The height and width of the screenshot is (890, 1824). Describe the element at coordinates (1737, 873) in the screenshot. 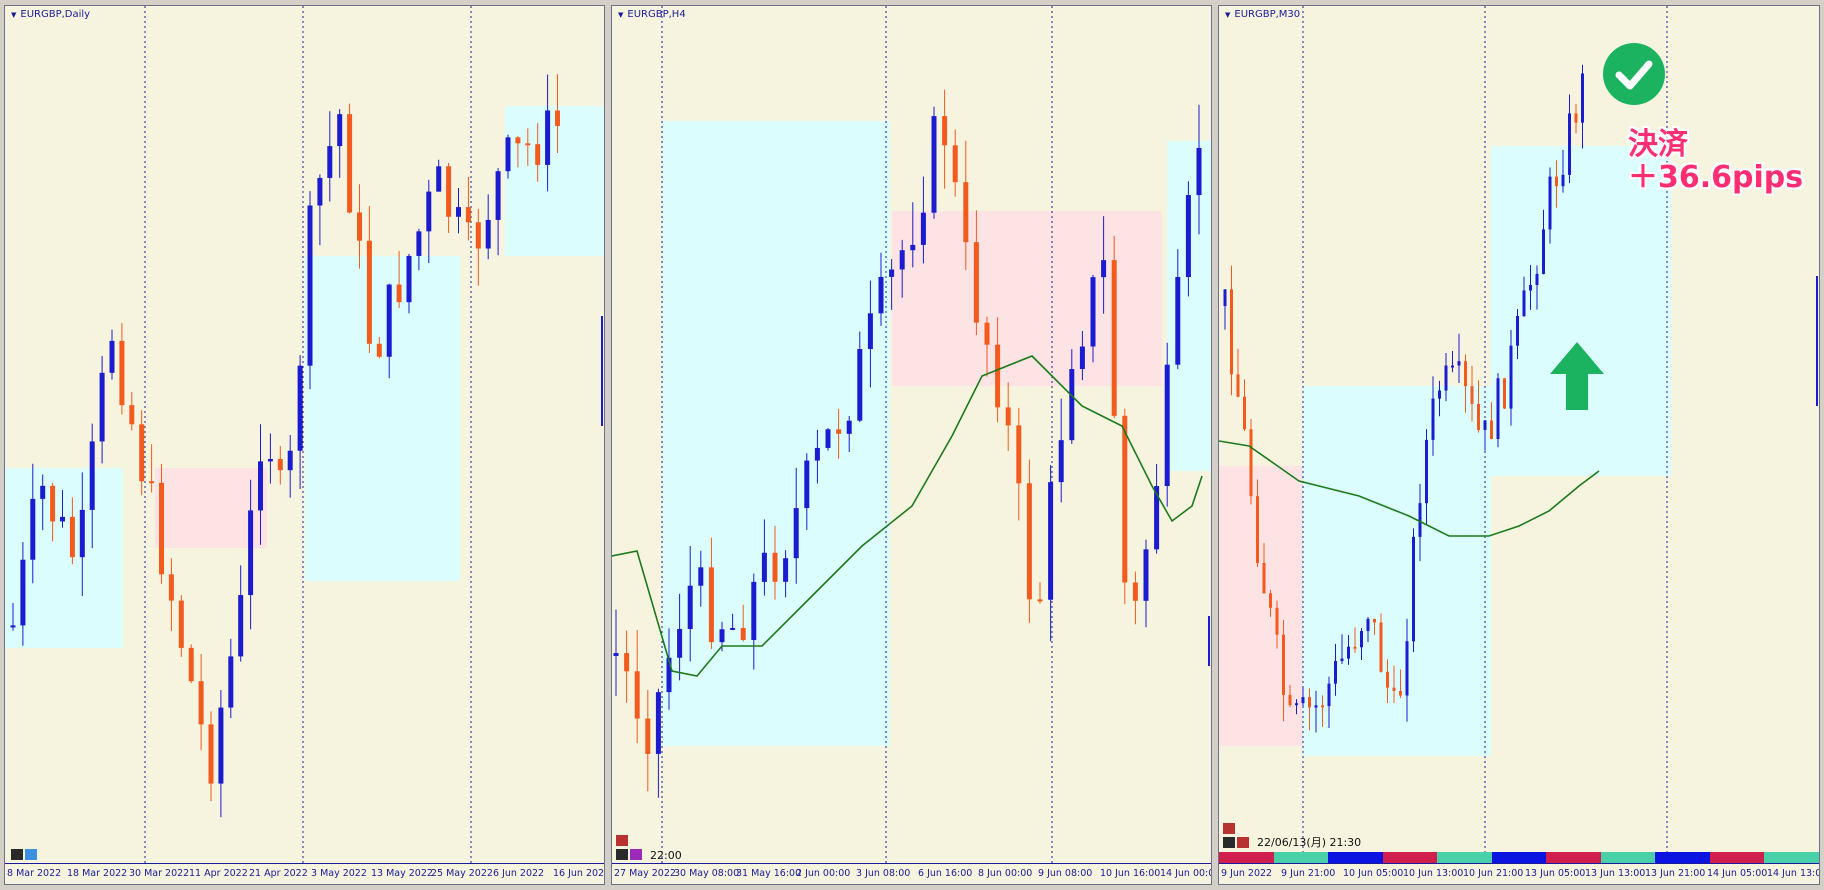

I see `time-label: 14 Jun 05:00` at that location.